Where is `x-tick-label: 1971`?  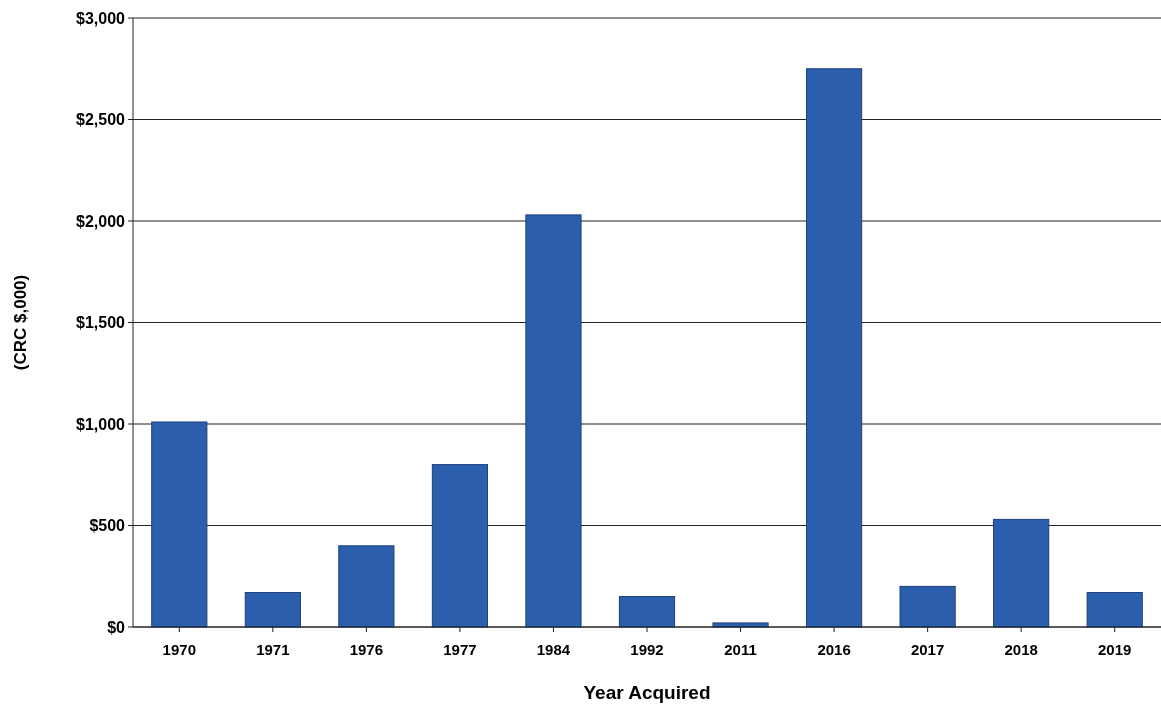 x-tick-label: 1971 is located at coordinates (273, 649).